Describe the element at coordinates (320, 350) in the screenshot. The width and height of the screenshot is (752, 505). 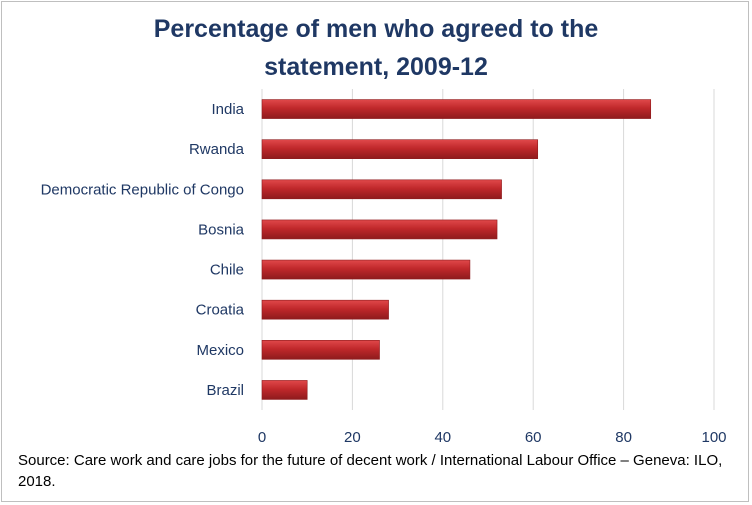
I see `bar-mexico` at that location.